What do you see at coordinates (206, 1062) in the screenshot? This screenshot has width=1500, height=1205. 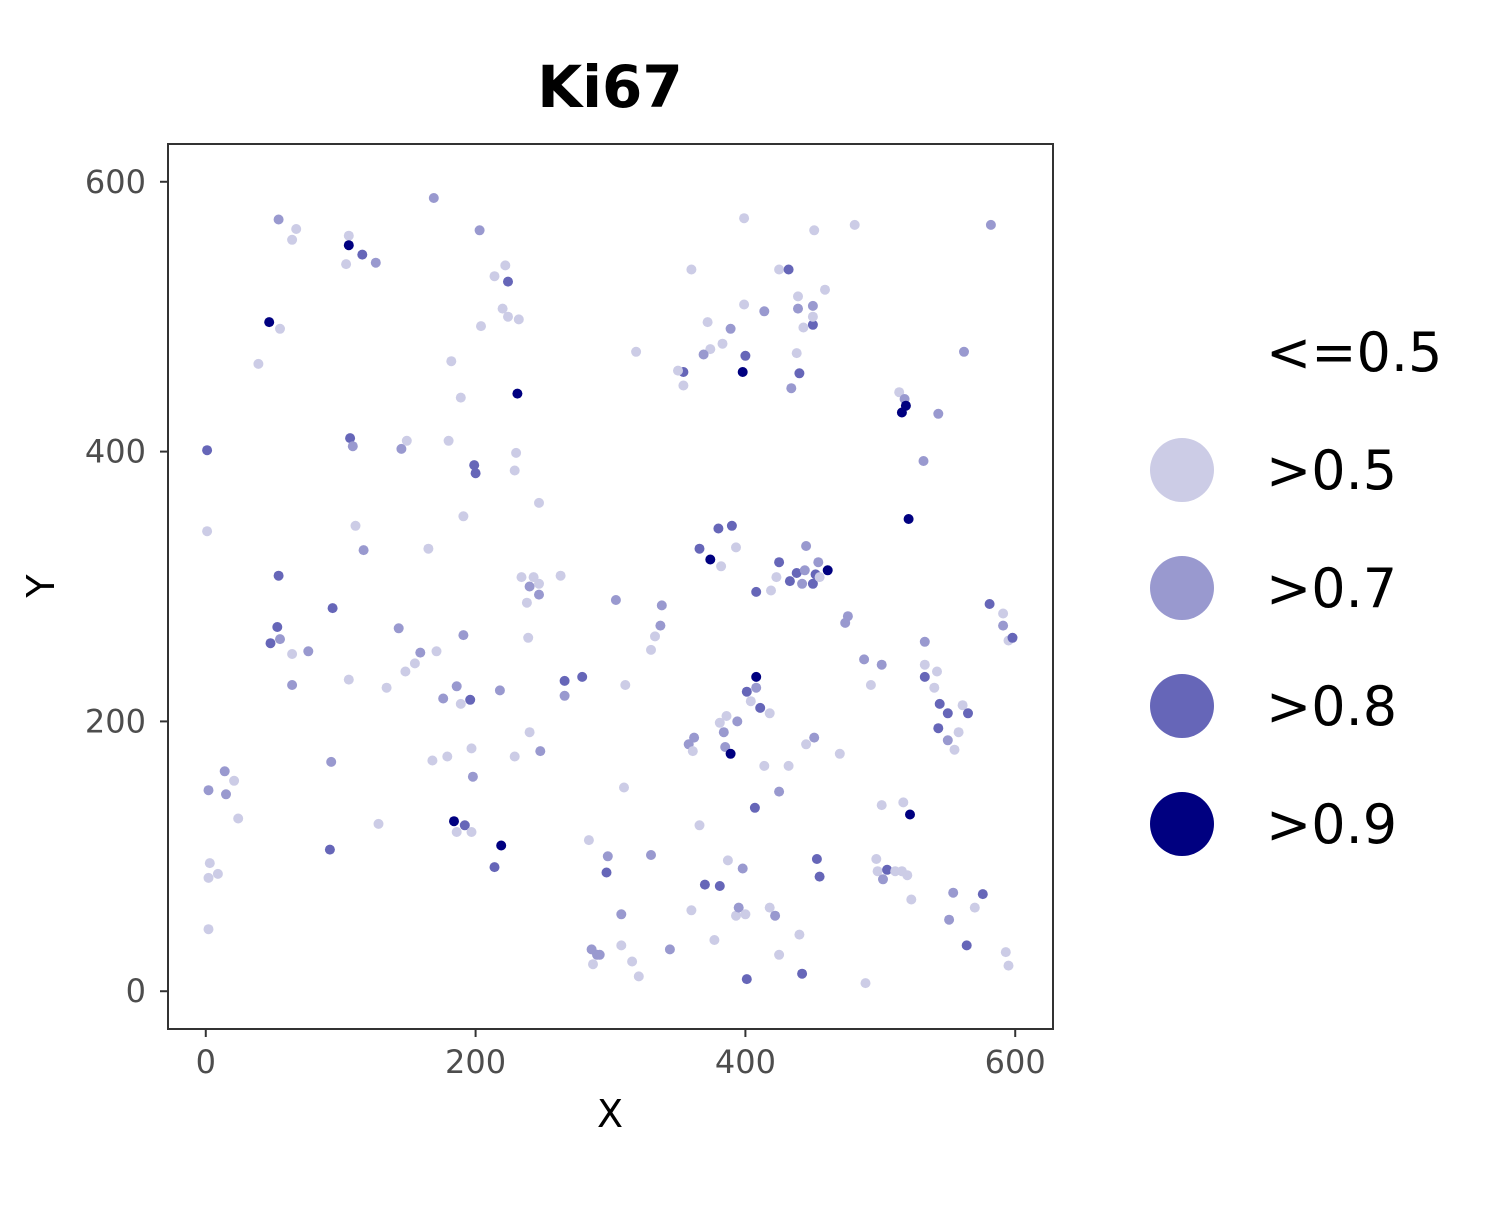 I see `x-tick-label: 0` at bounding box center [206, 1062].